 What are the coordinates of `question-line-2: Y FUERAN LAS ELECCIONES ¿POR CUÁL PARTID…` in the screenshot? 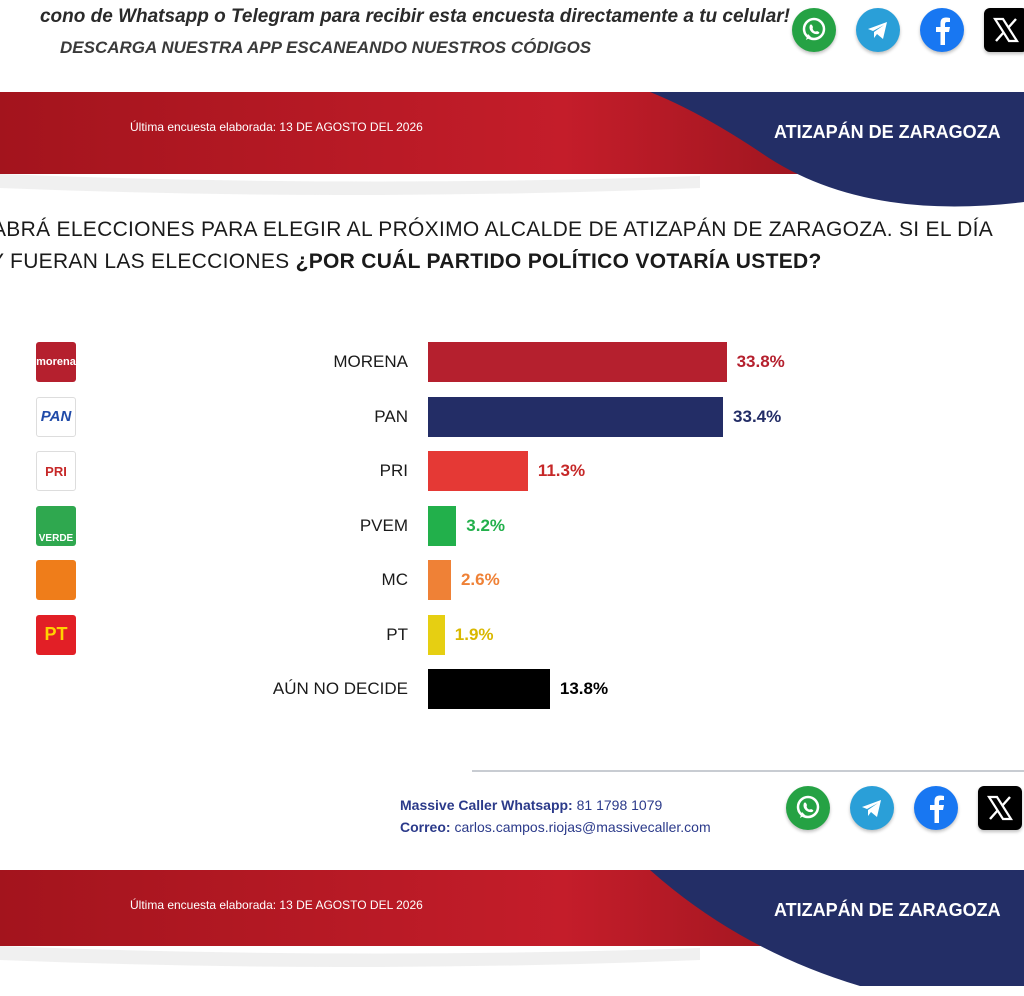 It's located at (512, 262).